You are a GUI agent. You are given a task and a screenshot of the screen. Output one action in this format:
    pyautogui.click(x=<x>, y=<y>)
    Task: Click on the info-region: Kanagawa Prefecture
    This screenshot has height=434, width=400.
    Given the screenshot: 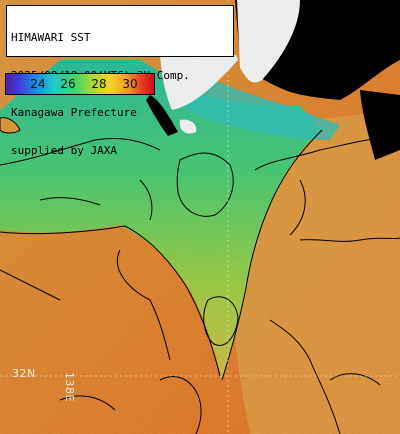 What is the action you would take?
    pyautogui.click(x=74, y=112)
    